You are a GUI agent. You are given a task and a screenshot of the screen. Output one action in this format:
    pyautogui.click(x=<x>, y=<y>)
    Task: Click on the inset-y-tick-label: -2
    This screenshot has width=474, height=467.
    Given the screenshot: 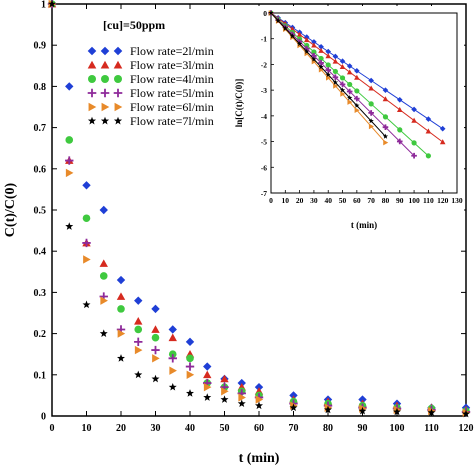 What is the action you would take?
    pyautogui.click(x=264, y=64)
    